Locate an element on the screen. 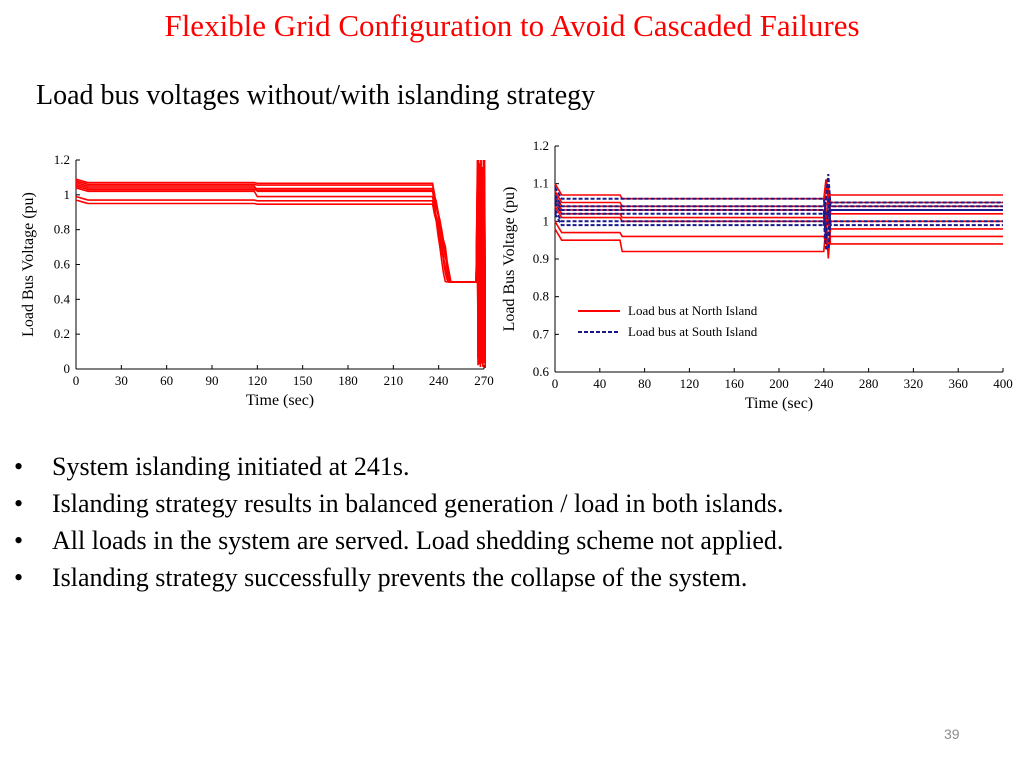  x-tick-label: 80 is located at coordinates (644, 383).